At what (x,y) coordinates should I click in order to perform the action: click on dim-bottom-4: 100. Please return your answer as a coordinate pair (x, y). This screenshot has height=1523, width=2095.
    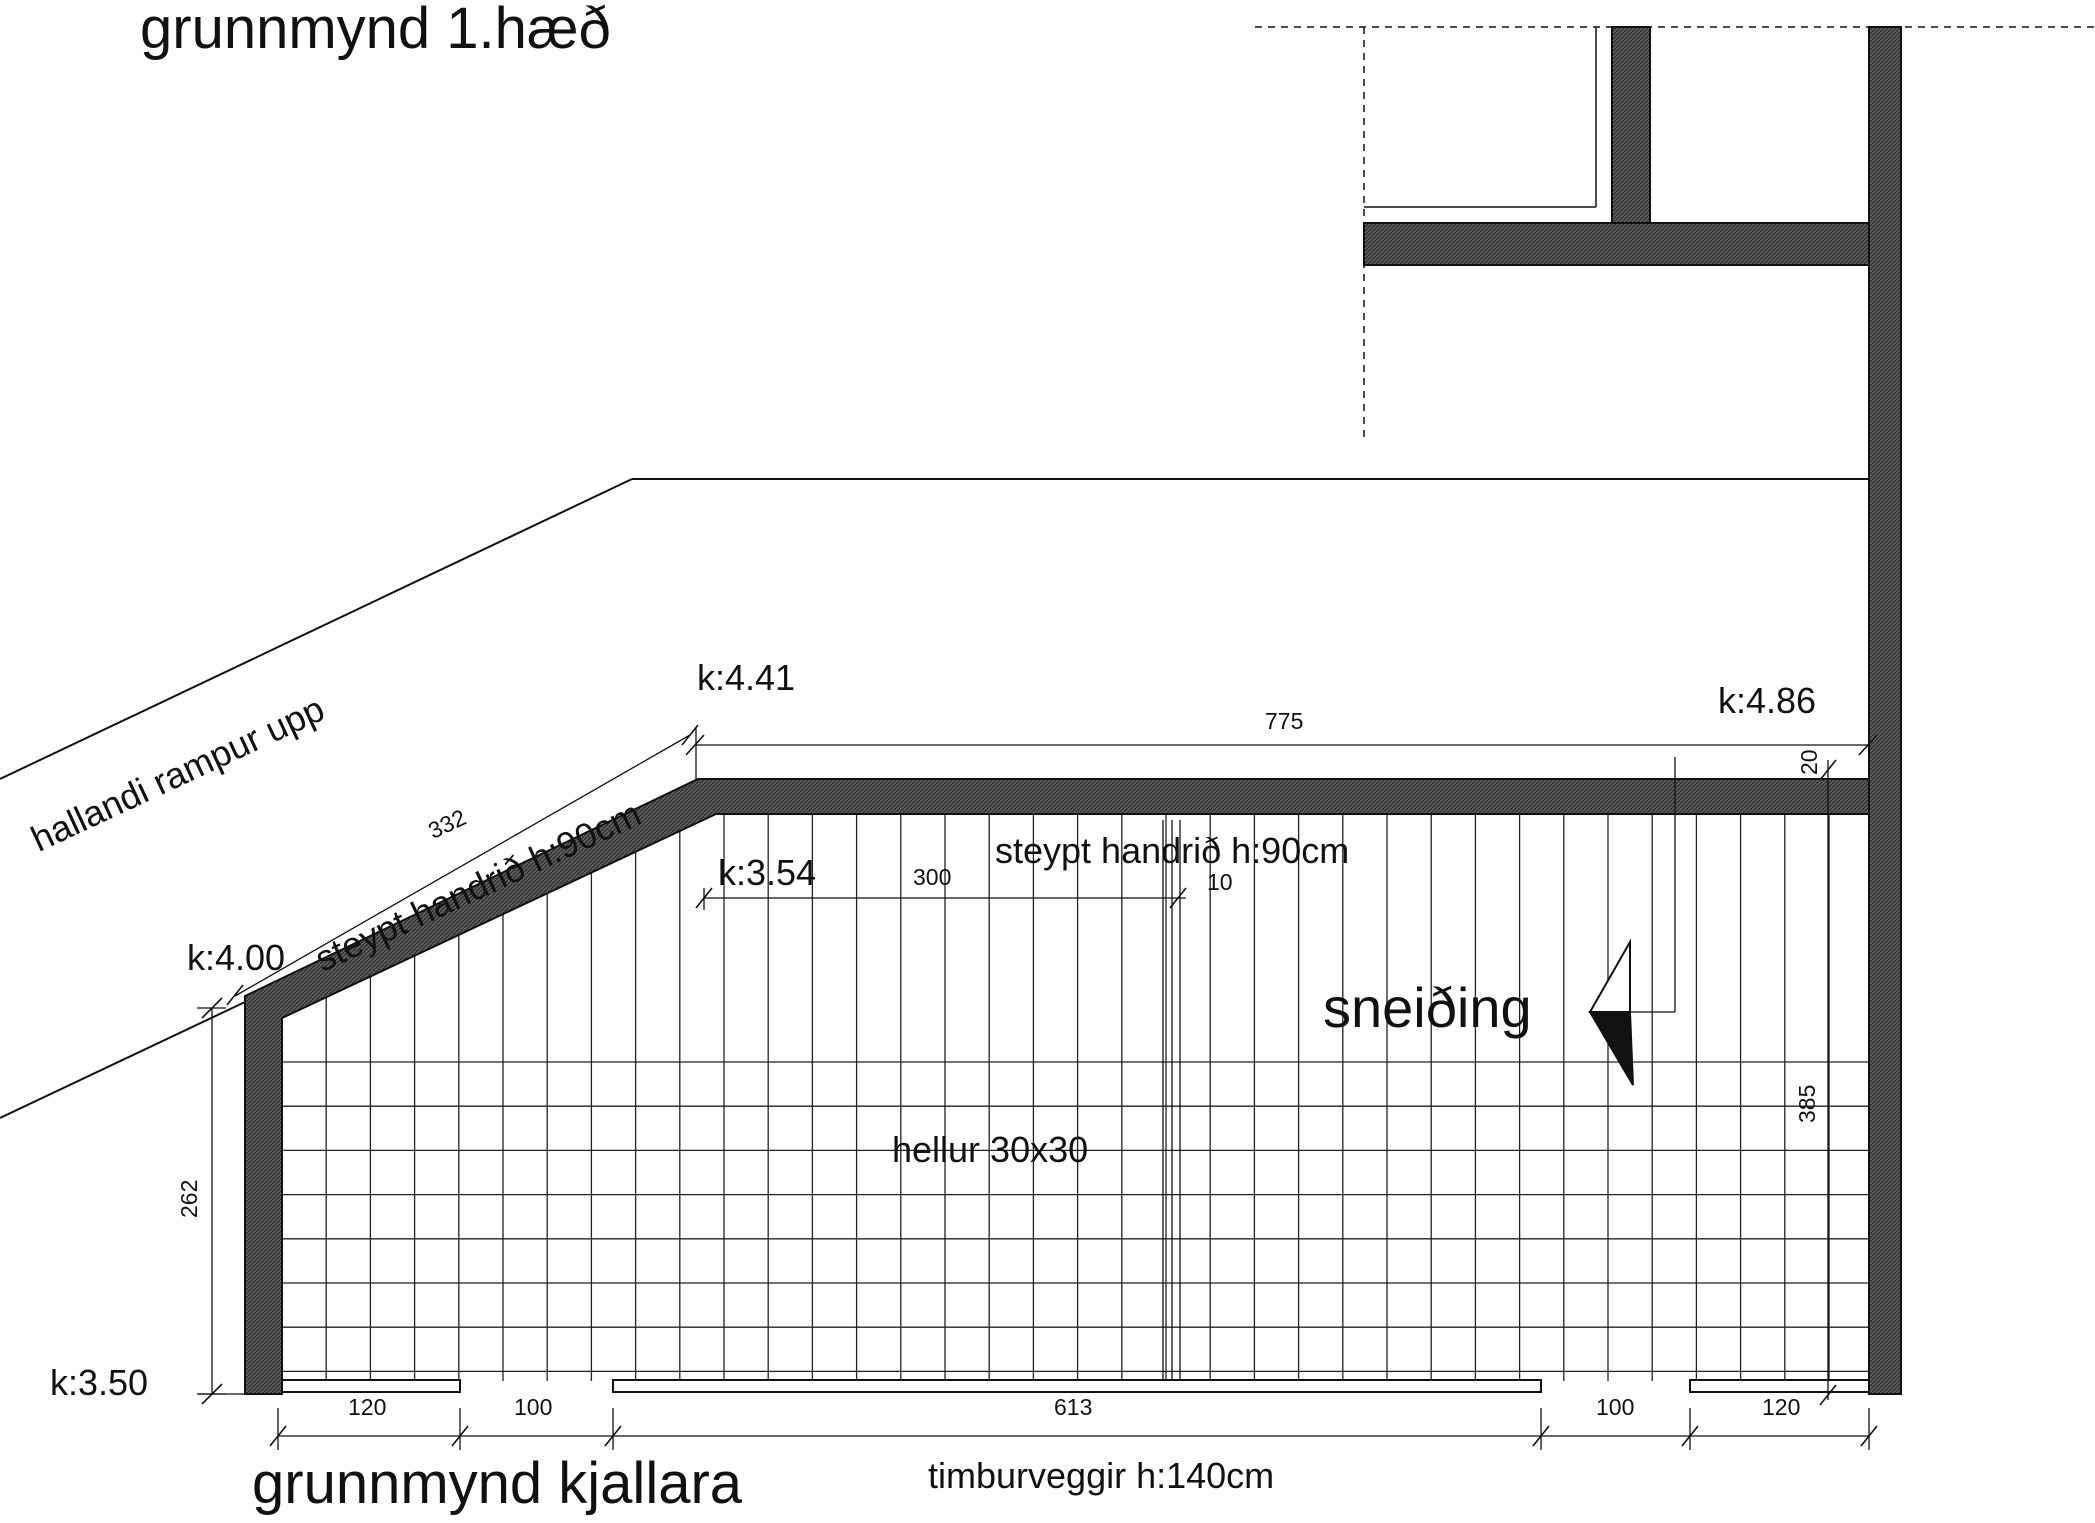
    Looking at the image, I should click on (1615, 1407).